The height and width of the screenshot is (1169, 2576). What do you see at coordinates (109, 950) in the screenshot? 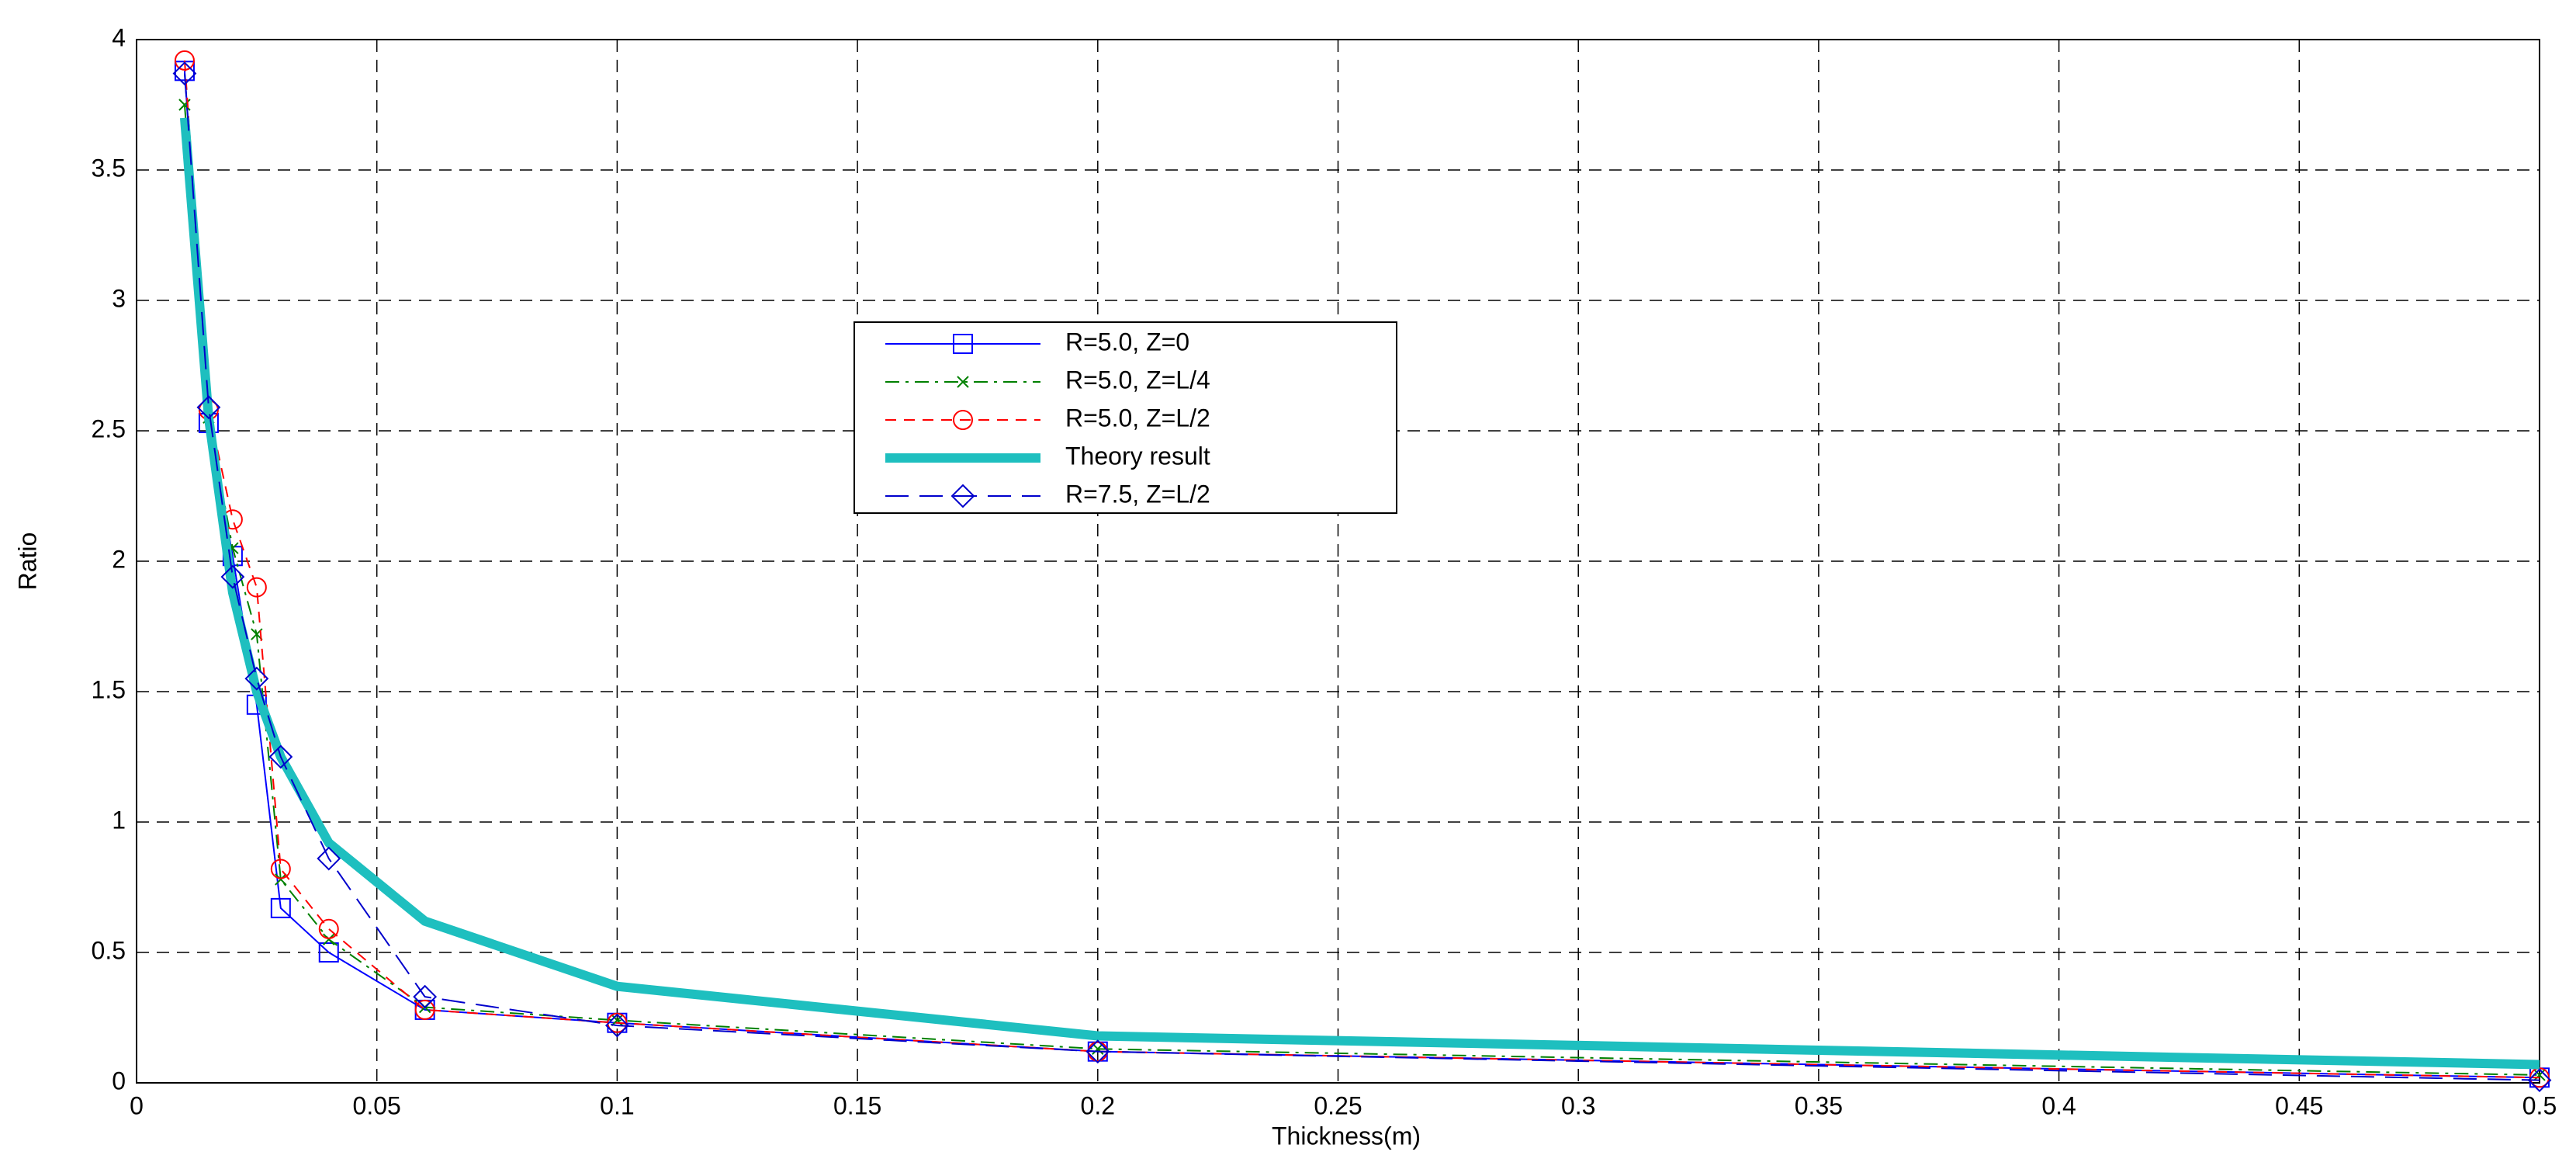
I see `y-tick-label: 0.5` at bounding box center [109, 950].